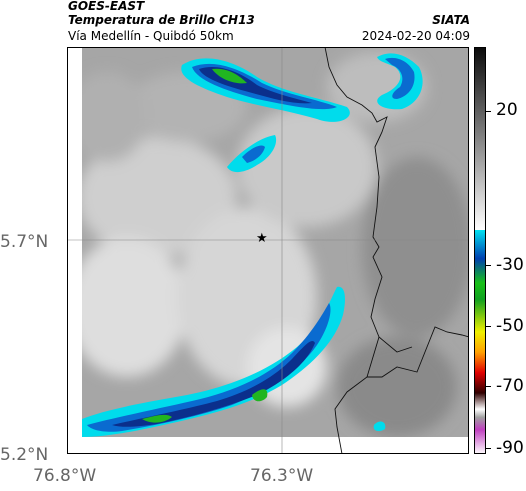  Describe the element at coordinates (151, 36) in the screenshot. I see `region-label: Vía Medellín - Quibdó 50km` at that location.